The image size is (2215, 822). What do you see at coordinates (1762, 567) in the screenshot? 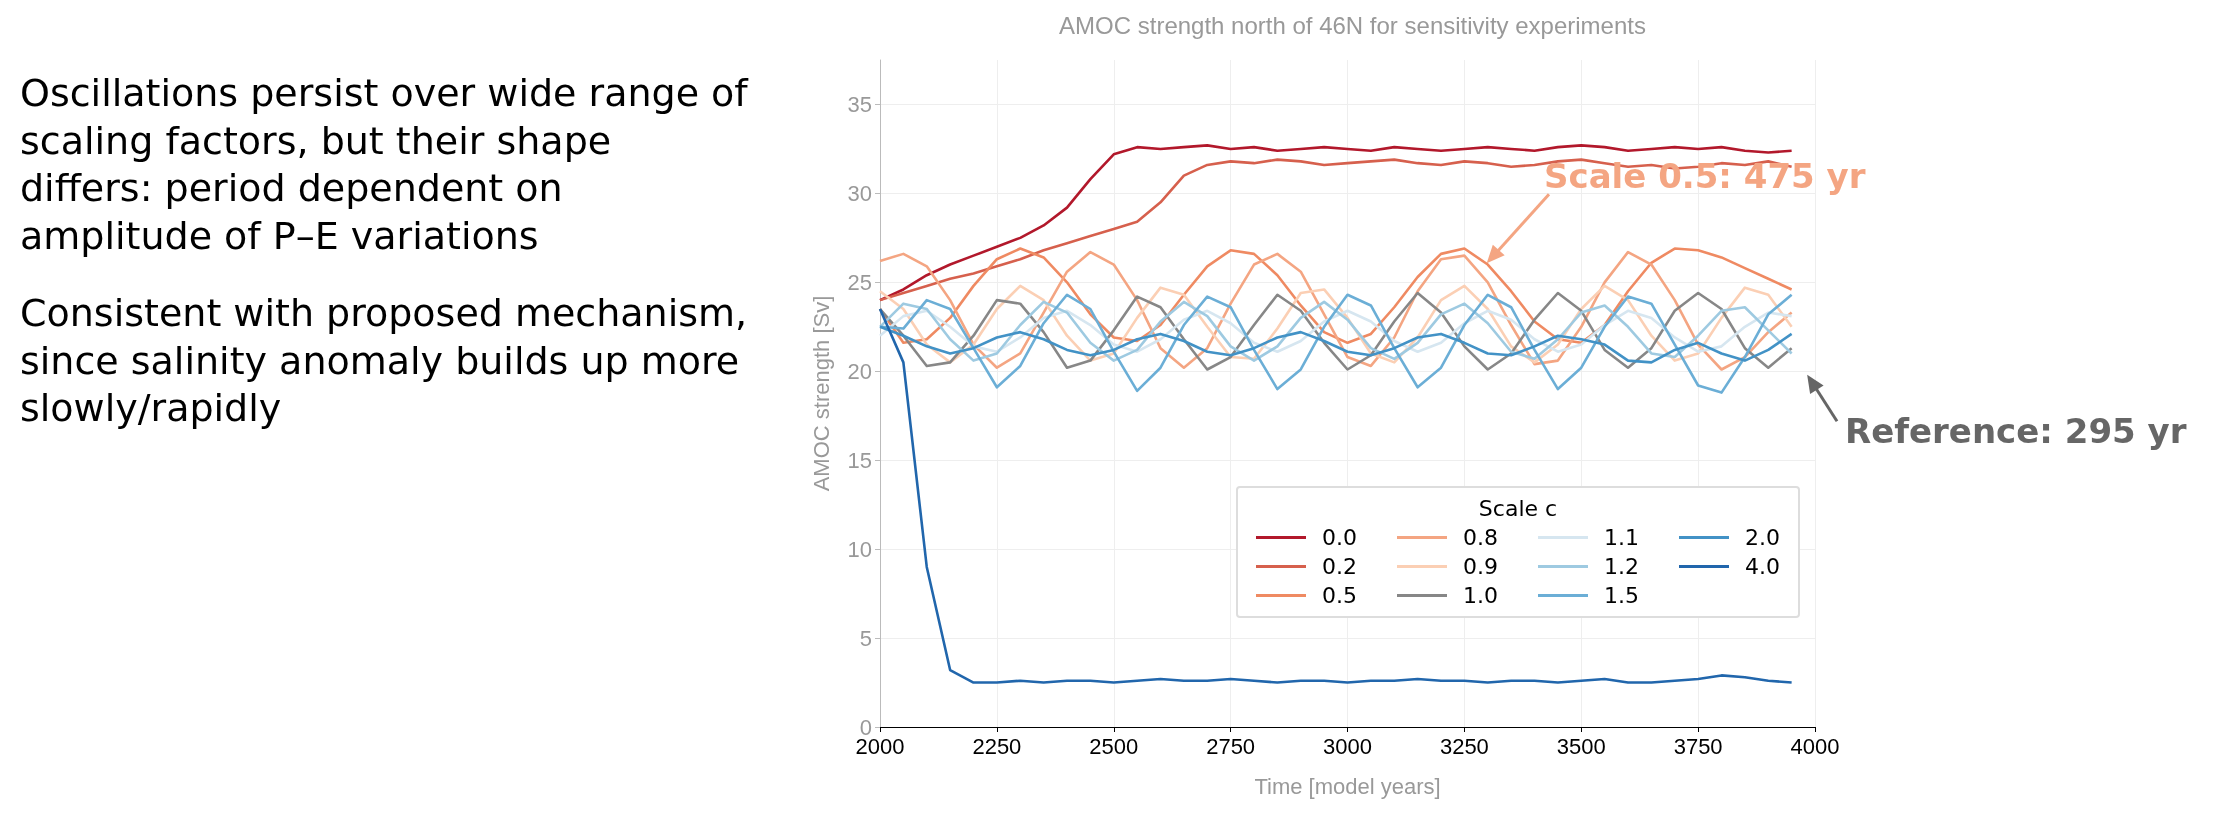
I see `legend-label: 4.0` at bounding box center [1762, 567].